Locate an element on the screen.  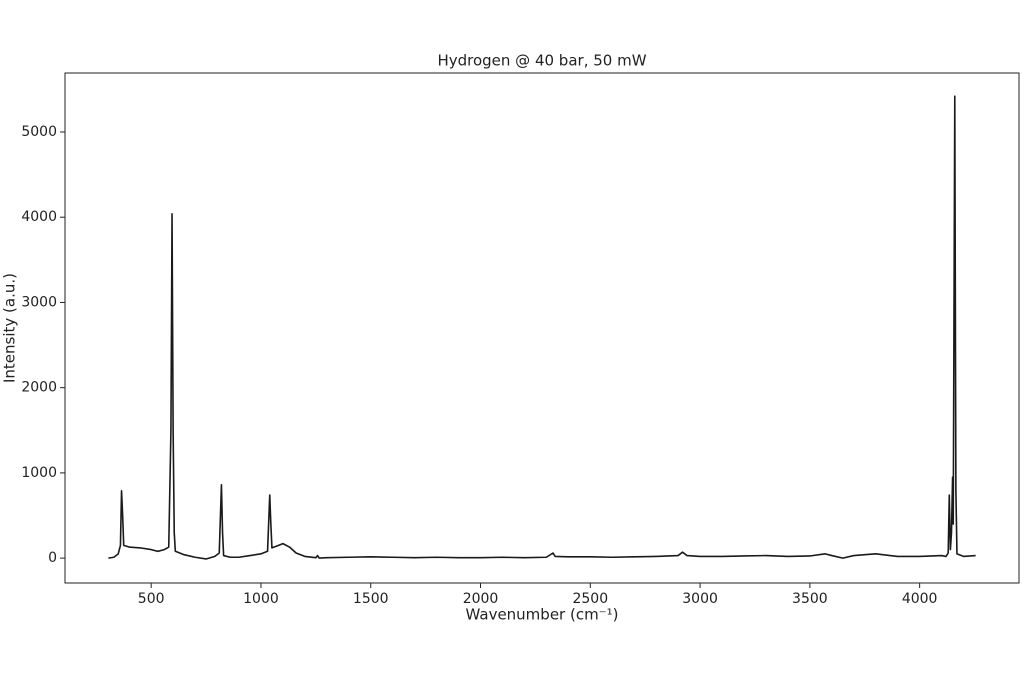
x-tick-label: 4000 is located at coordinates (920, 599).